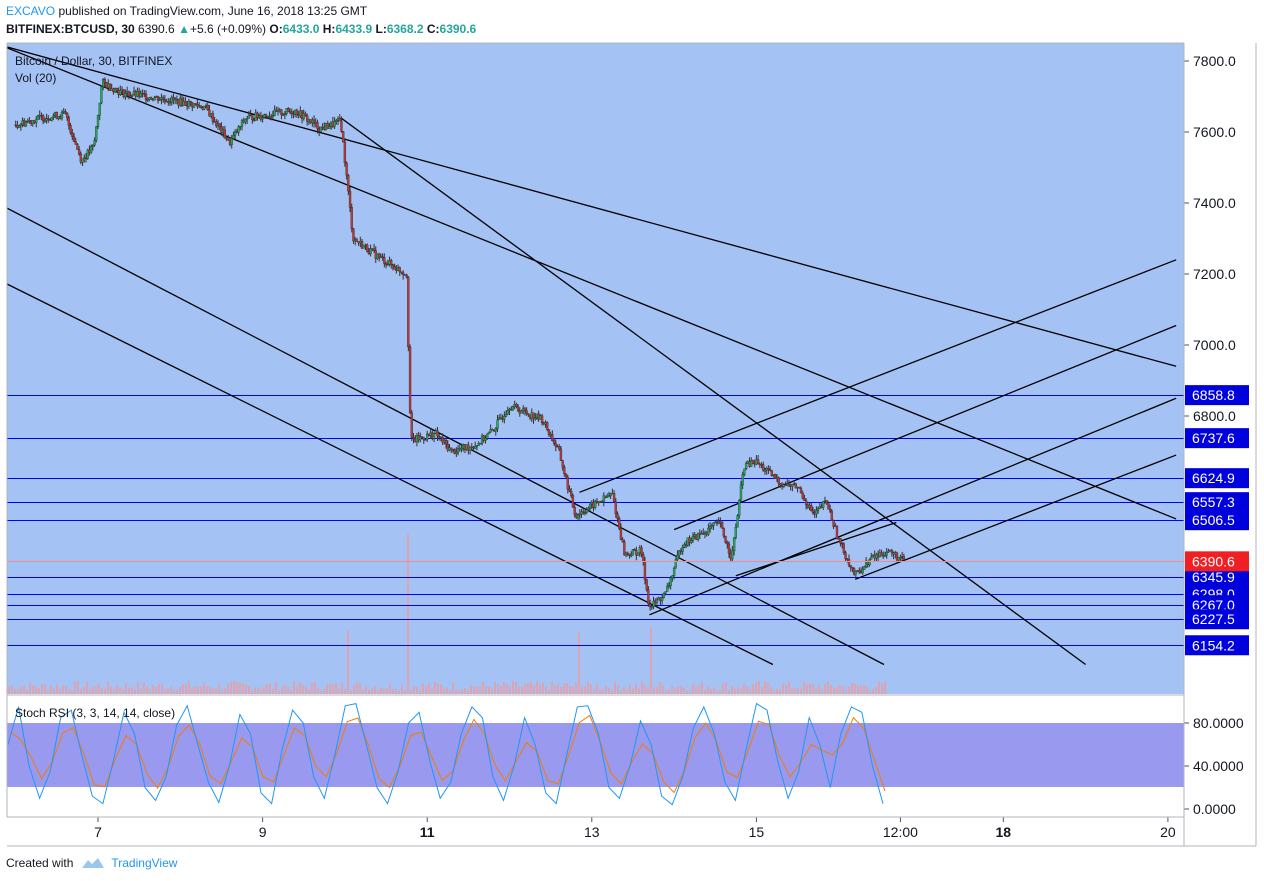 This screenshot has height=881, width=1264. Describe the element at coordinates (144, 863) in the screenshot. I see `tradingview-link: TradingView` at that location.